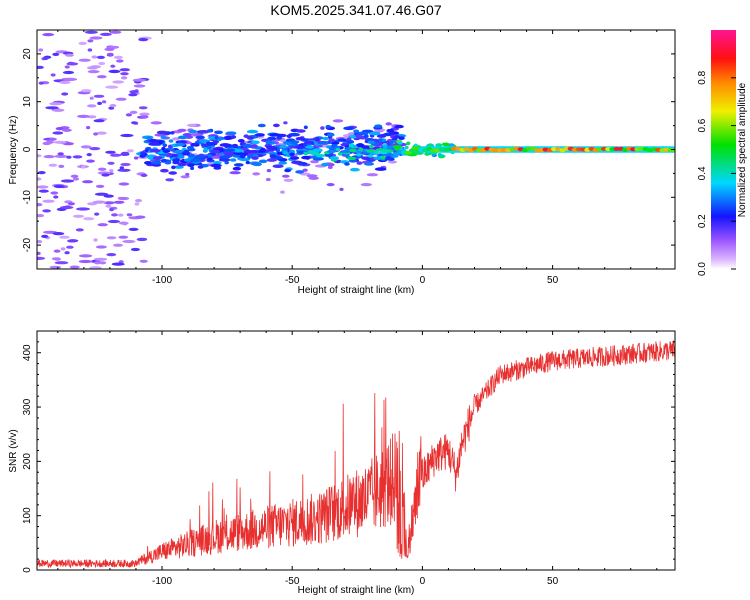 The image size is (750, 600). I want to click on colorbar-label: Normalized spectral amplitude, so click(742, 149).